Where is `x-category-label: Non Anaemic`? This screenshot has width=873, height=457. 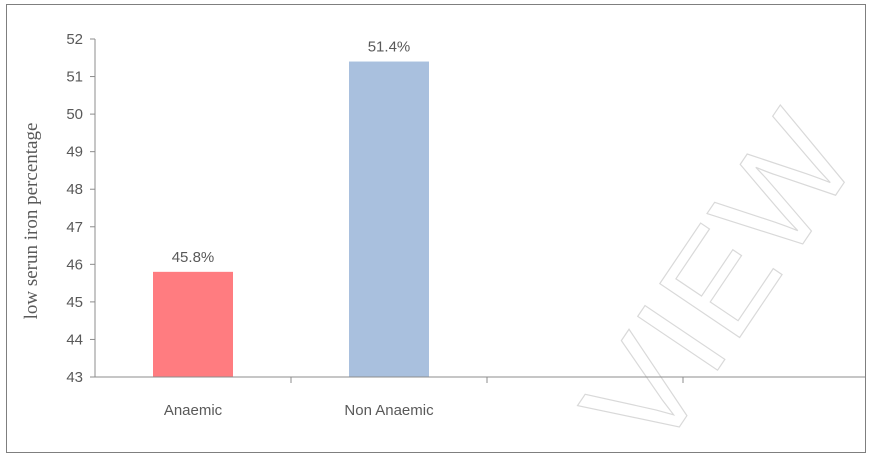
x-category-label: Non Anaemic is located at coordinates (389, 410).